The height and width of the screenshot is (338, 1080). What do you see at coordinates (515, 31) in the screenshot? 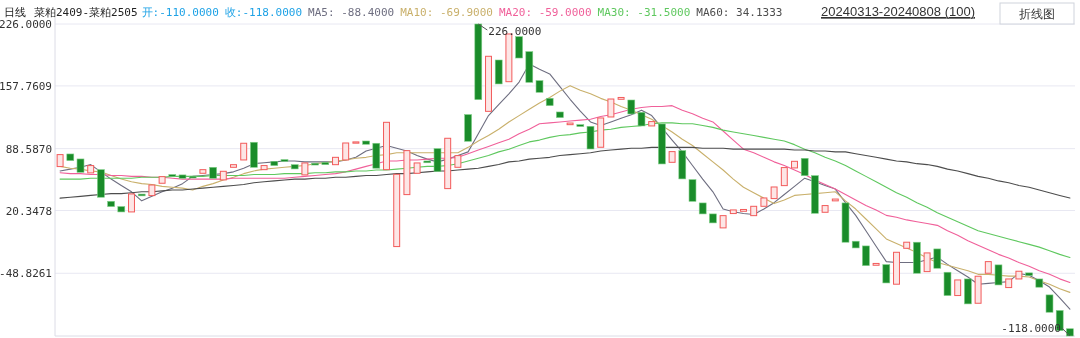
I see `annotation: 226.0000` at bounding box center [515, 31].